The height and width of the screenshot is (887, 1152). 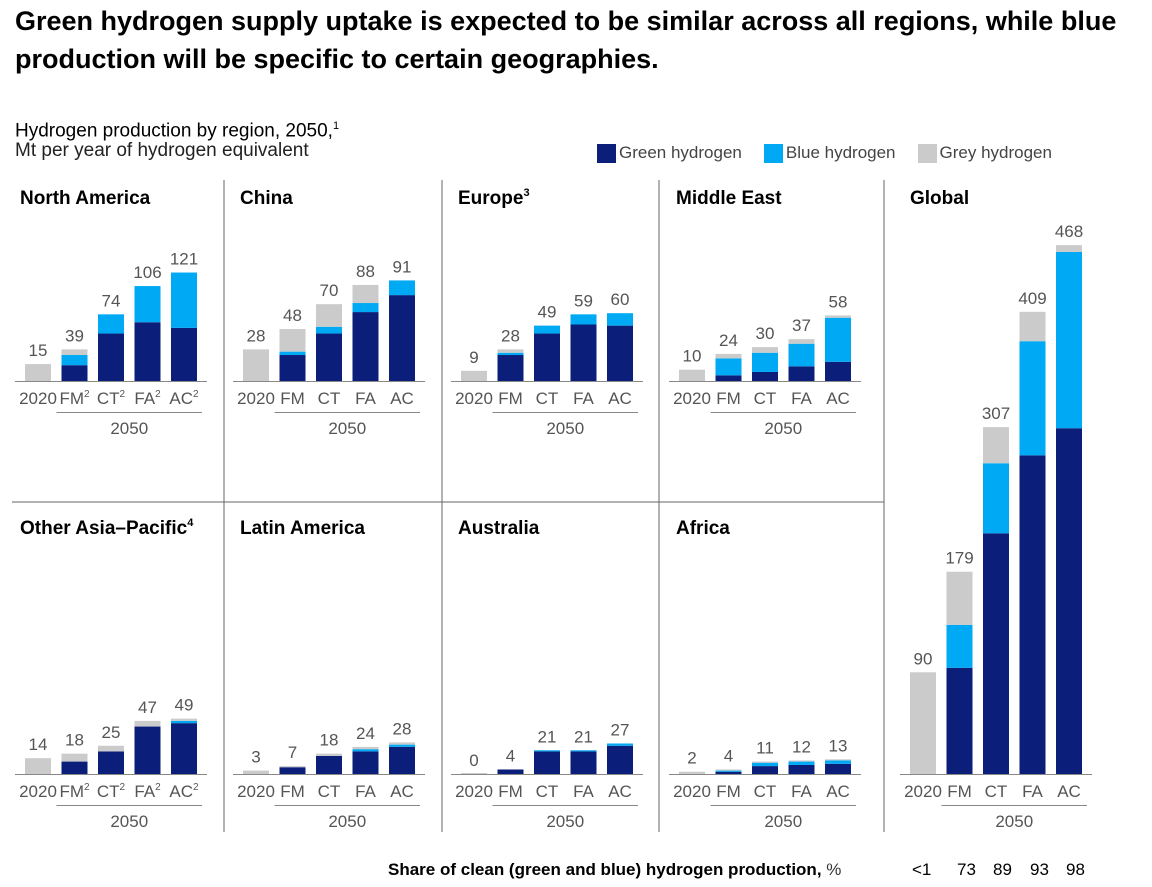 I want to click on legend-item-green: Green hydrogen, so click(x=669, y=153).